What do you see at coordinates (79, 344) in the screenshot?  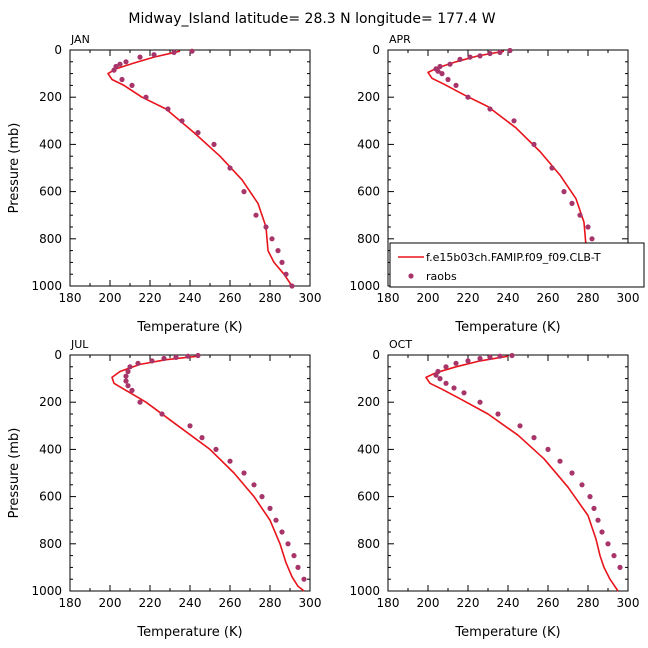 I see `panel-label: JUL` at bounding box center [79, 344].